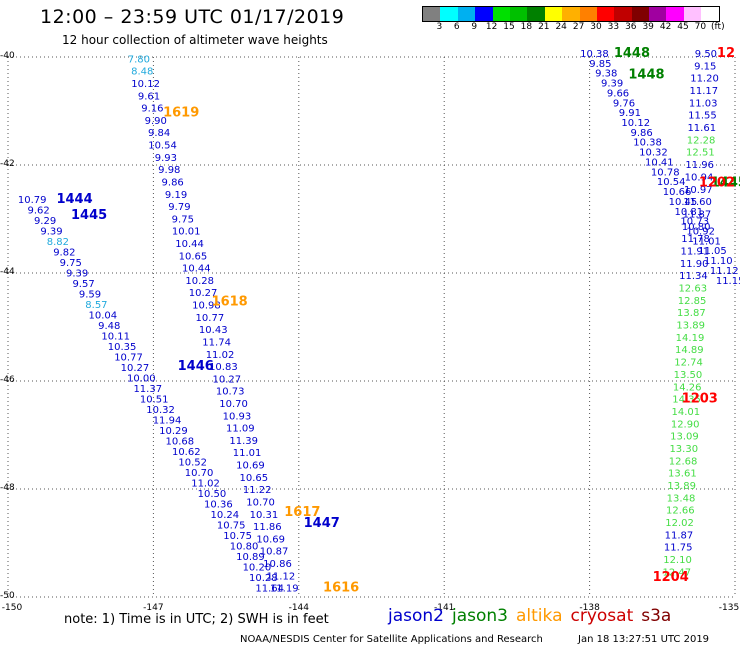 This screenshot has width=740, height=650. What do you see at coordinates (257, 490) in the screenshot?
I see `wave-height-value: 11.22` at bounding box center [257, 490].